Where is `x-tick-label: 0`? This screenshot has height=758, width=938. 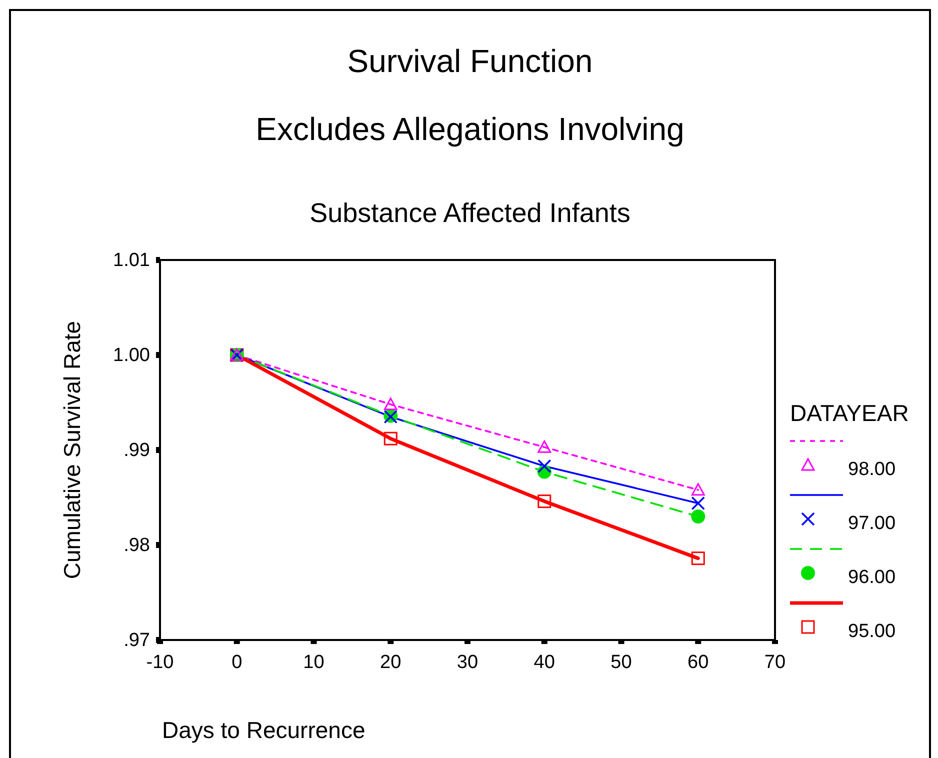
x-tick-label: 0 is located at coordinates (237, 662).